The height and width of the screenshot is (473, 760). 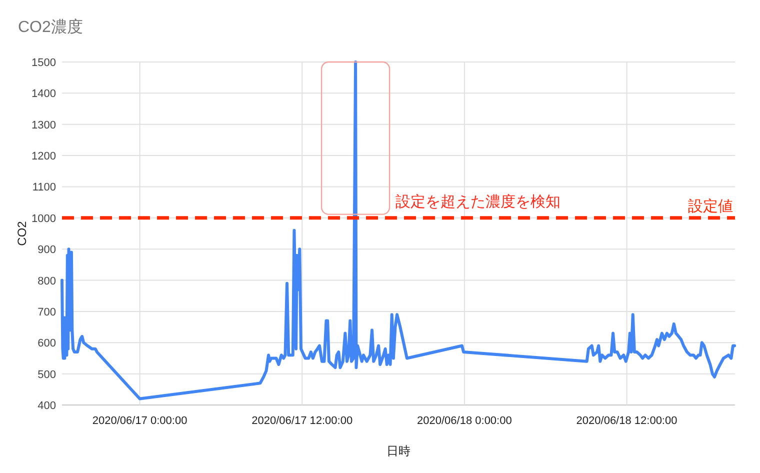 I want to click on y-tick-label: 1400, so click(x=44, y=94).